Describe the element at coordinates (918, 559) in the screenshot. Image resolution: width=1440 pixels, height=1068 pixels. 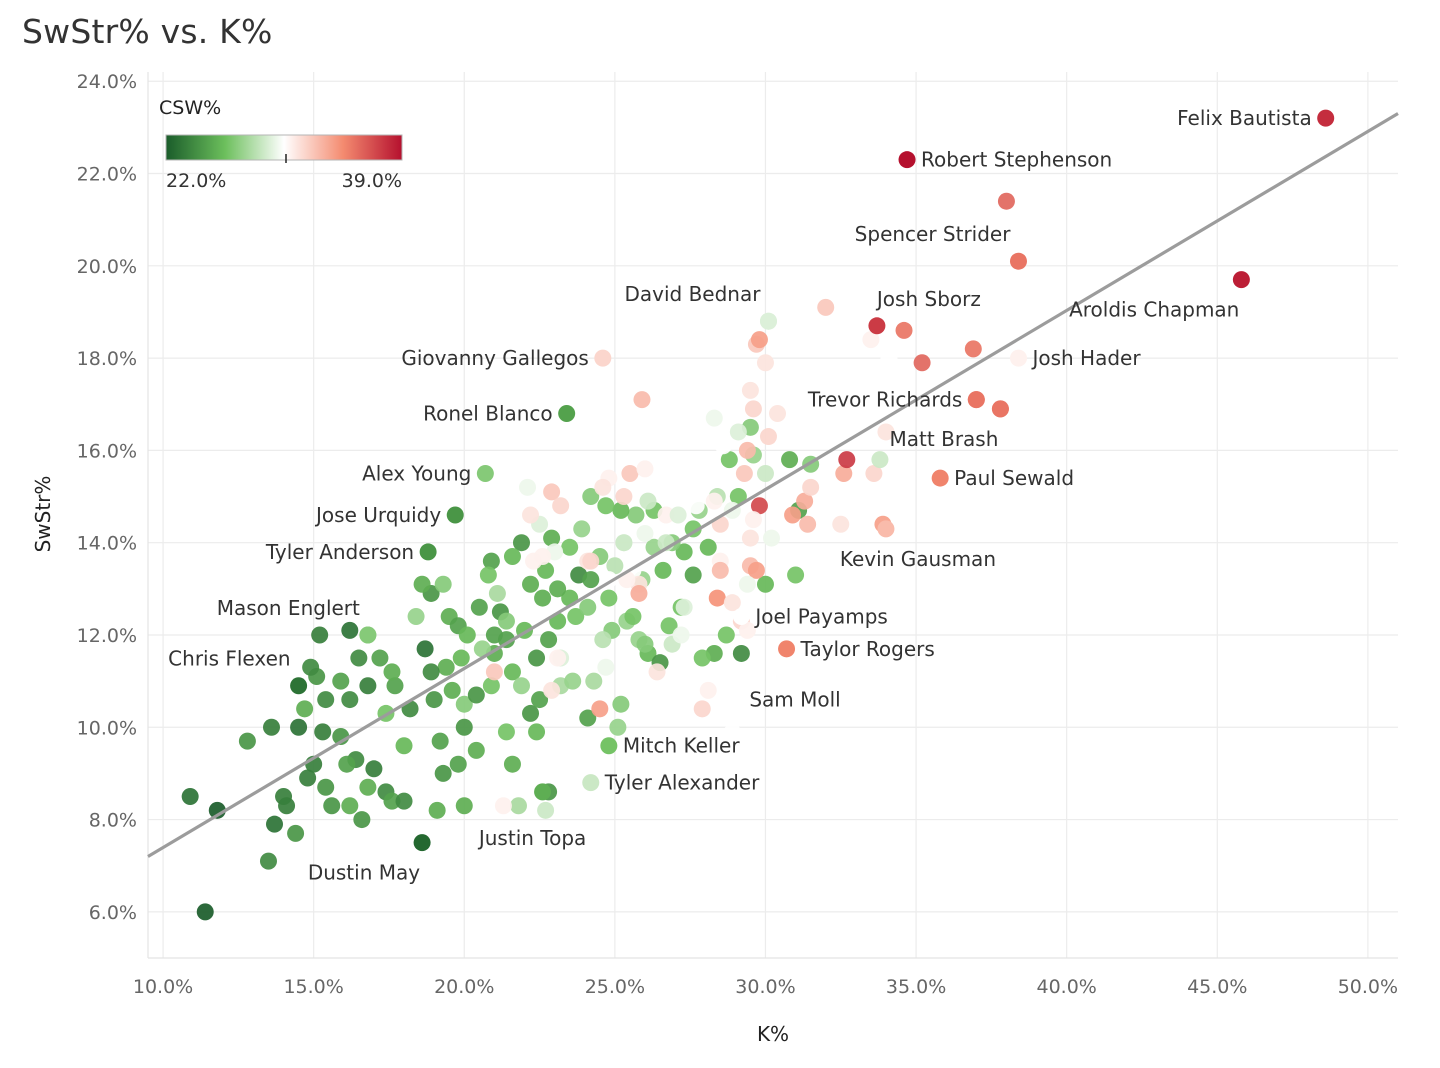
I see `point-label: Kevin Gausman` at that location.